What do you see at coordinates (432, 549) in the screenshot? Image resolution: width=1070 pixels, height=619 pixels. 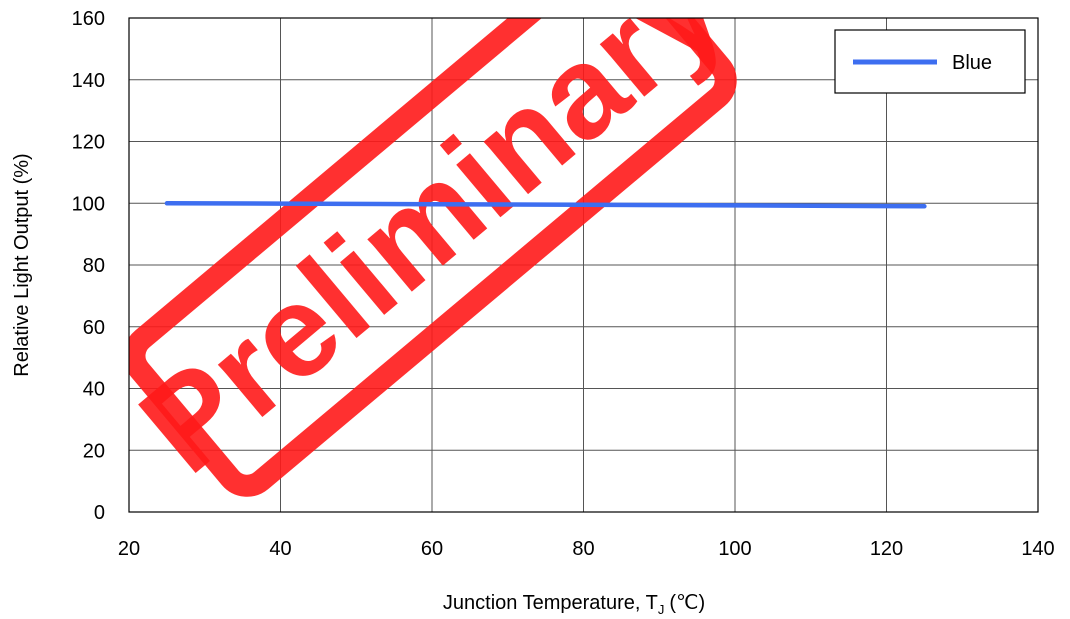 I see `x-tick-label: 60` at bounding box center [432, 549].